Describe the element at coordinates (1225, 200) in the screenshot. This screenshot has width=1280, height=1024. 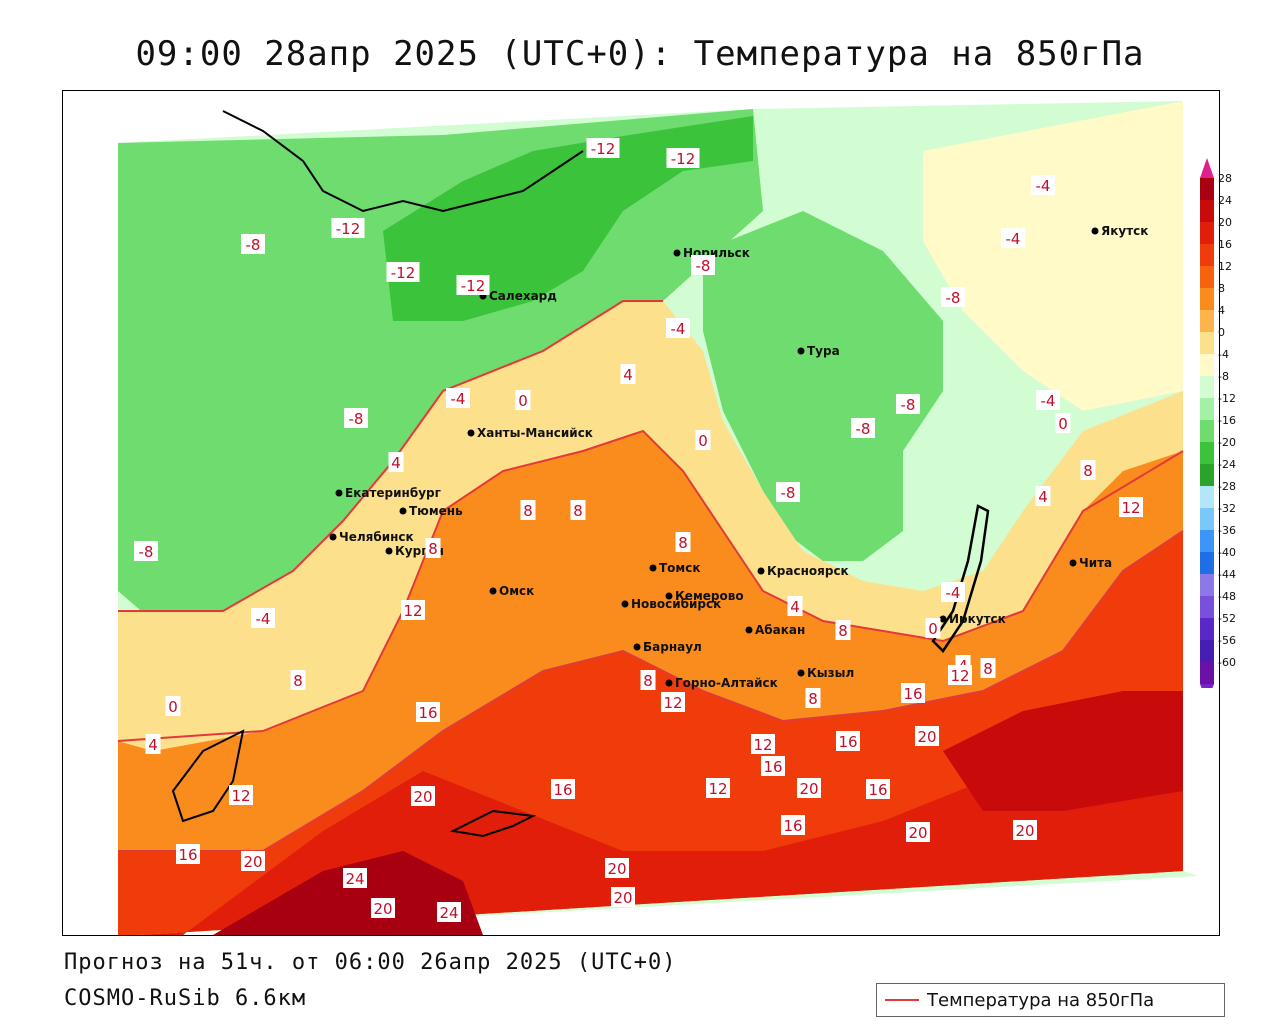
I see `colorbar-tick-label: 24` at that location.